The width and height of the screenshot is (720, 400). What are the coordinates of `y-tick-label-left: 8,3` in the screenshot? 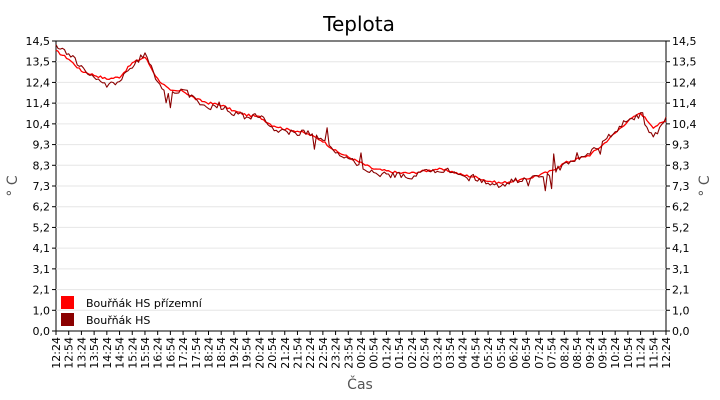 It's located at (42, 165).